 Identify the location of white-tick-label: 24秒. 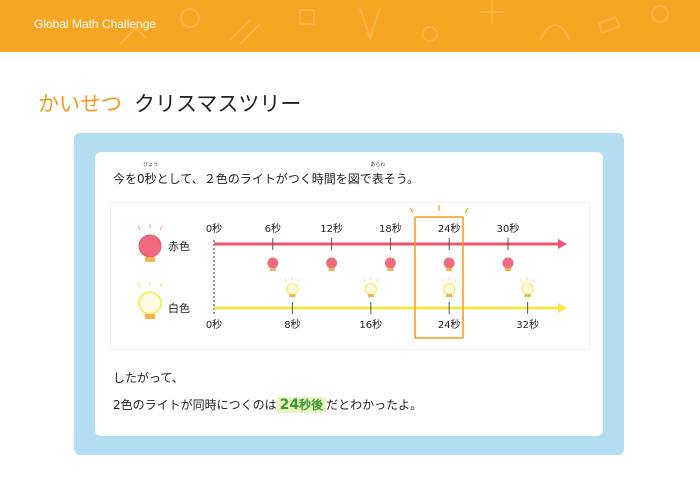
(449, 324).